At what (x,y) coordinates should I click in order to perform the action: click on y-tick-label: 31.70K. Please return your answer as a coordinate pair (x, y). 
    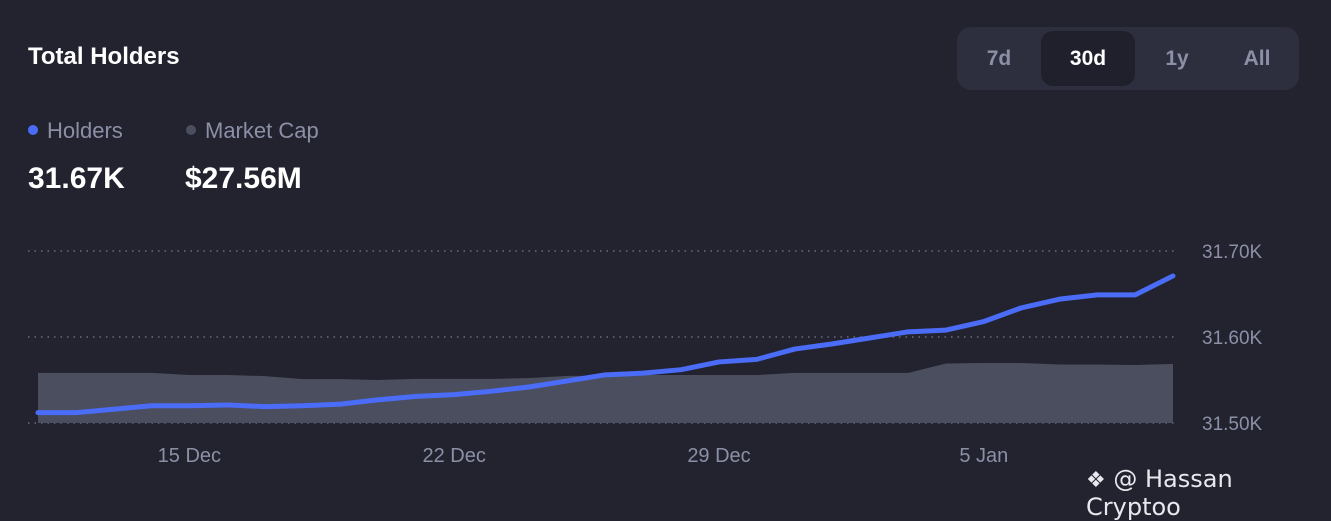
    Looking at the image, I should click on (1232, 252).